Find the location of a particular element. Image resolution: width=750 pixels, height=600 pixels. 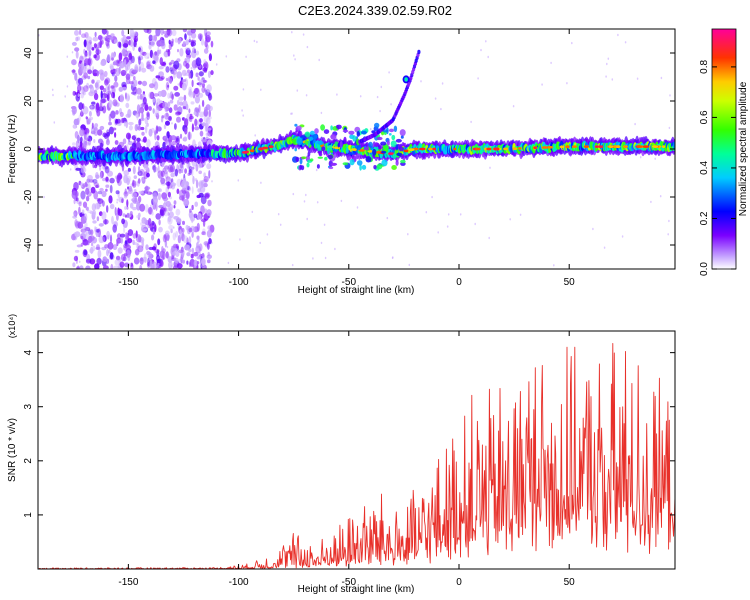

x-tick-label: -150 is located at coordinates (128, 582).